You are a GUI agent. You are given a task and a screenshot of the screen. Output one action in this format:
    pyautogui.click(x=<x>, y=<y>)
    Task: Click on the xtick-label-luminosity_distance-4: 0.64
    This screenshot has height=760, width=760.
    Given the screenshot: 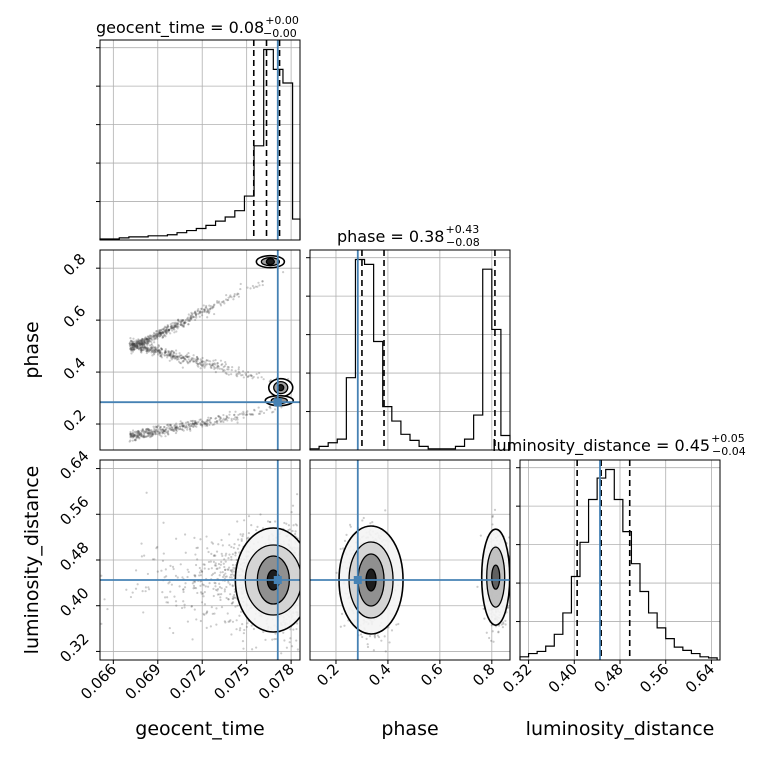 What is the action you would take?
    pyautogui.click(x=700, y=678)
    